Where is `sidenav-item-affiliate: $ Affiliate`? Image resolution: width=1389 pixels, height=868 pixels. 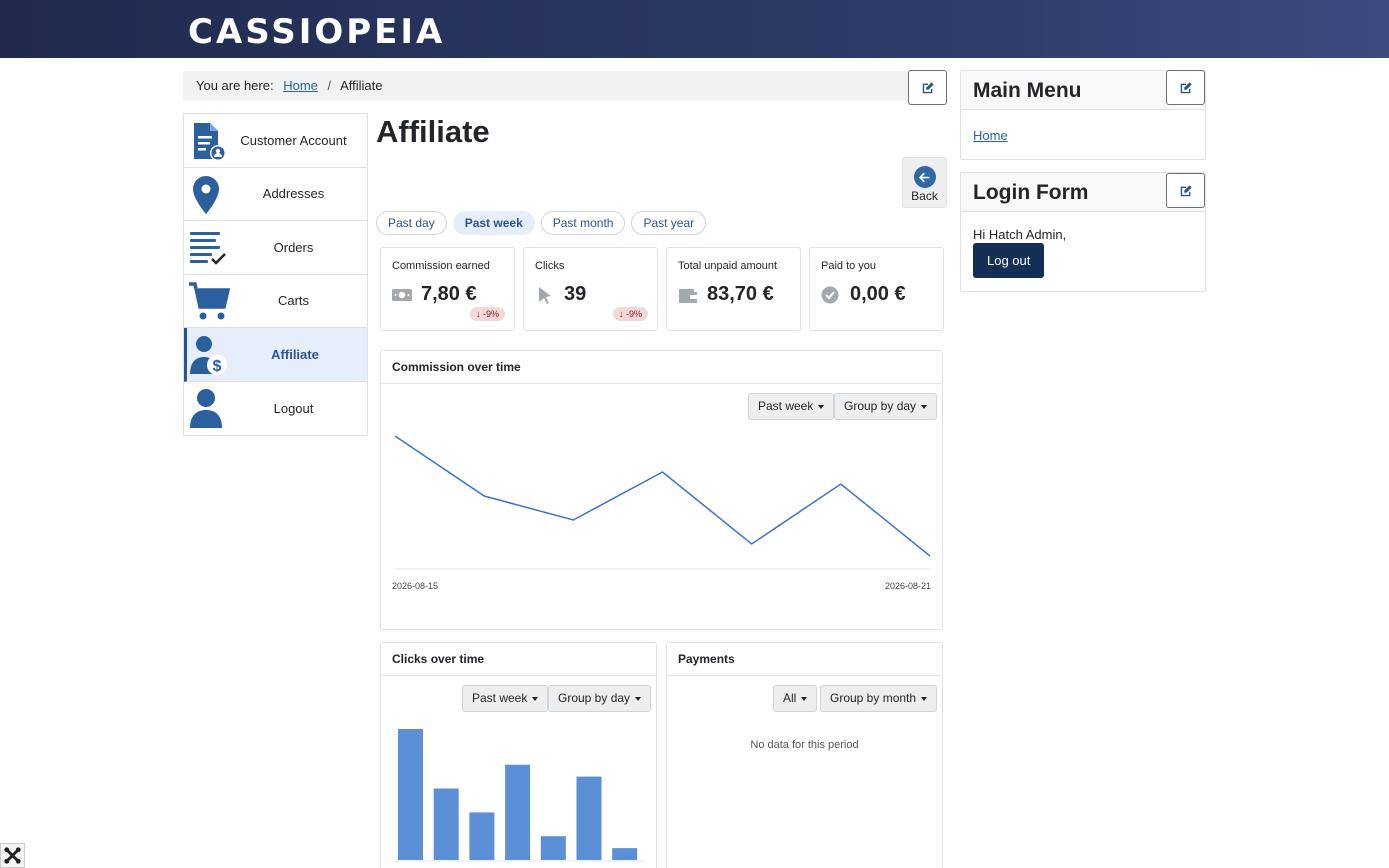 sidenav-item-affiliate: $ Affiliate is located at coordinates (275, 355).